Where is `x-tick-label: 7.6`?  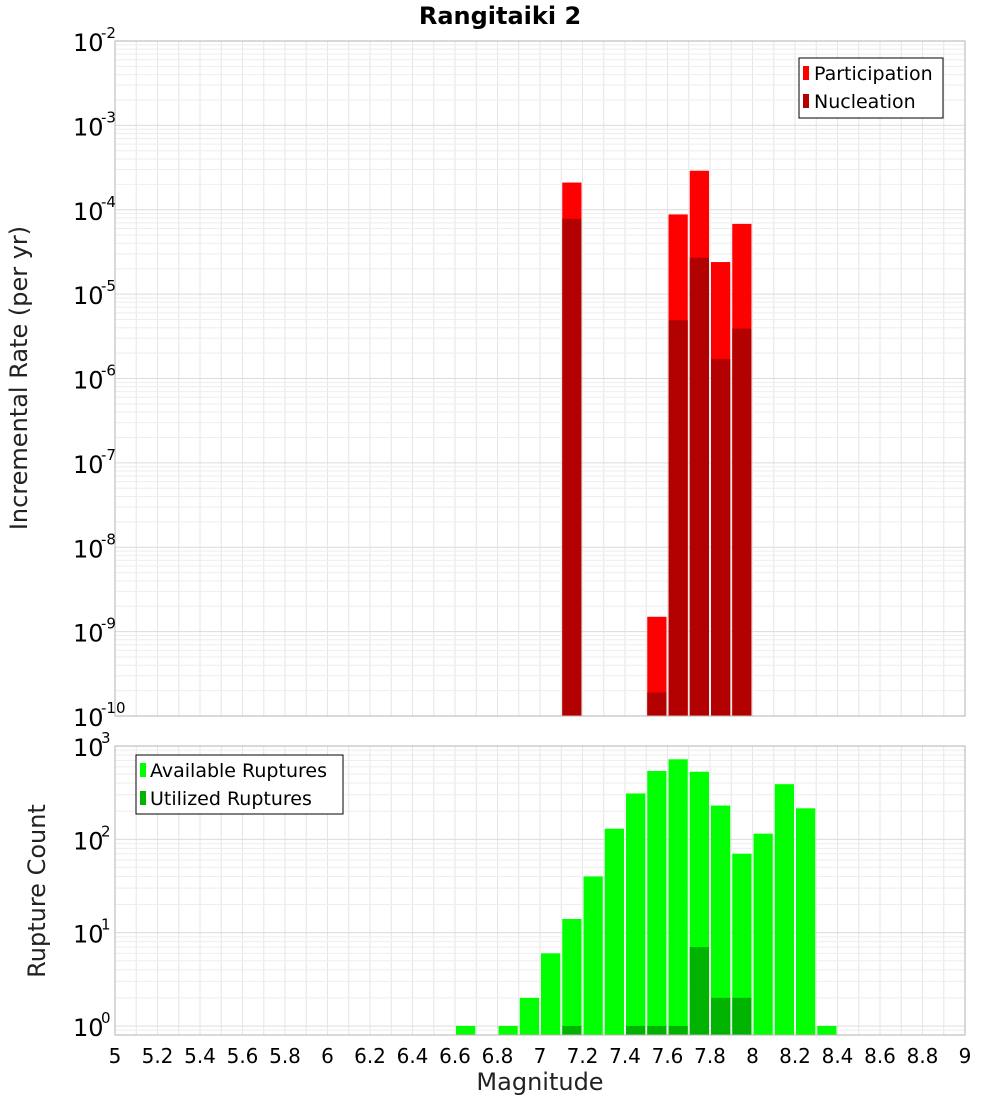
x-tick-label: 7.6 is located at coordinates (668, 1056).